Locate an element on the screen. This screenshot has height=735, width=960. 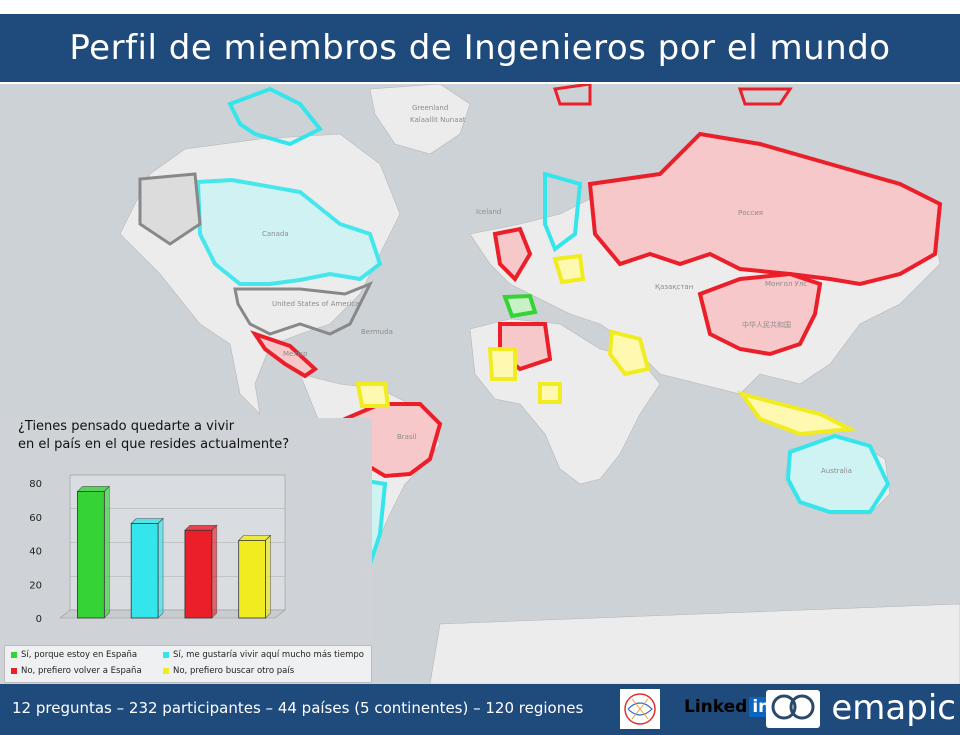
bar-chart: 0 20 40 60 80 is located at coordinates (157, 549).